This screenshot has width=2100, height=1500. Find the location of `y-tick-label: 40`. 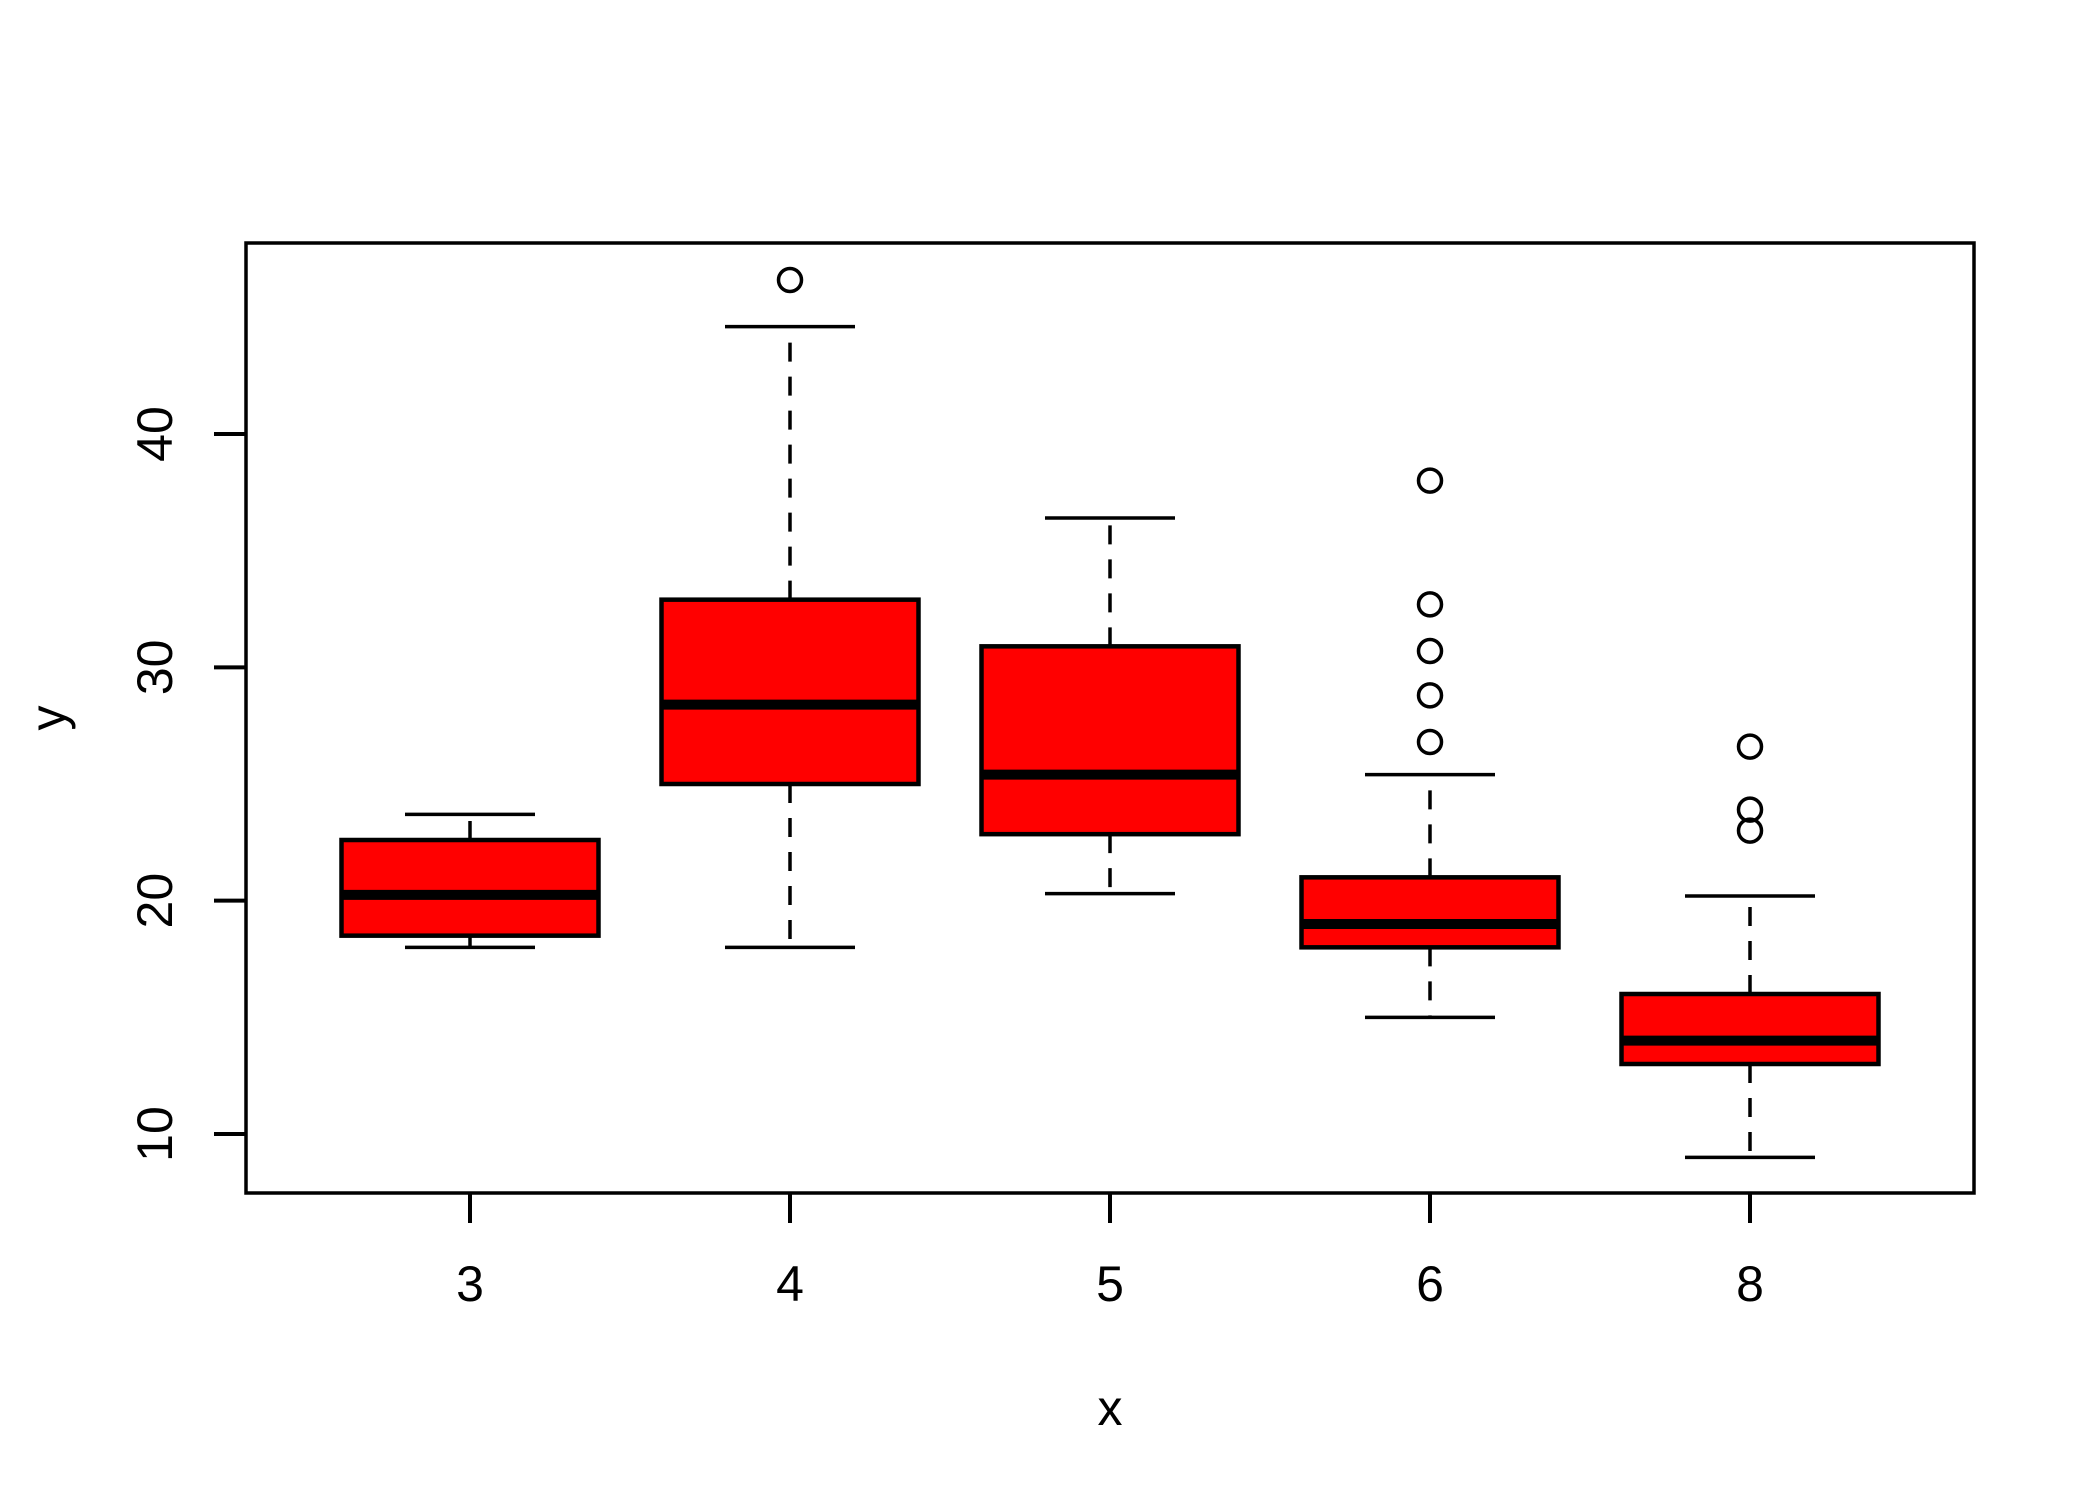

y-tick-label: 40 is located at coordinates (155, 434).